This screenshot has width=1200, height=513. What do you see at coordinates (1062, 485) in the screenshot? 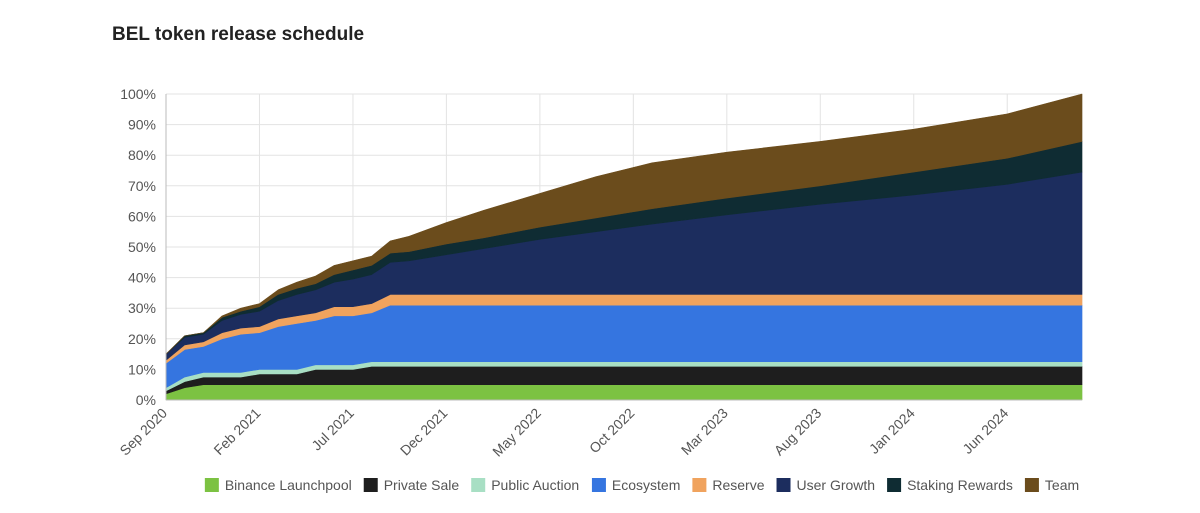
I see `legend-label: Team` at bounding box center [1062, 485].